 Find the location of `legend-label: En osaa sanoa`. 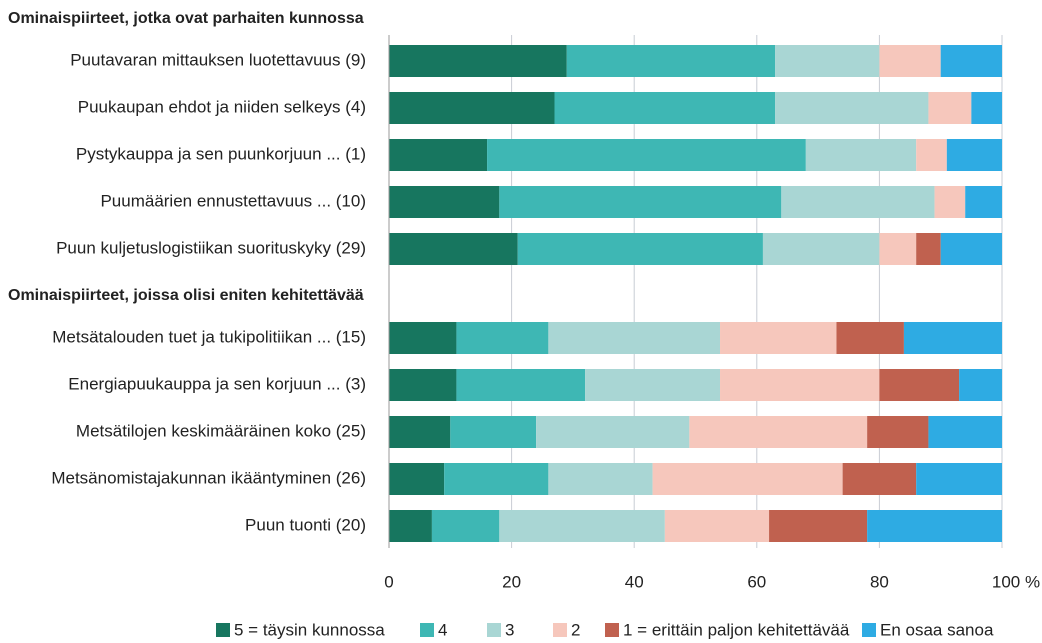

legend-label: En osaa sanoa is located at coordinates (937, 629).